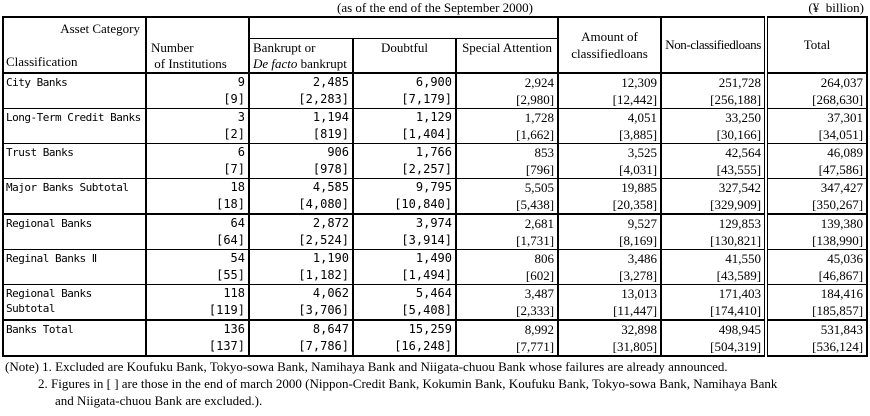 Image resolution: width=870 pixels, height=416 pixels. What do you see at coordinates (226, 310) in the screenshot?
I see `prior-value: [119]` at bounding box center [226, 310].